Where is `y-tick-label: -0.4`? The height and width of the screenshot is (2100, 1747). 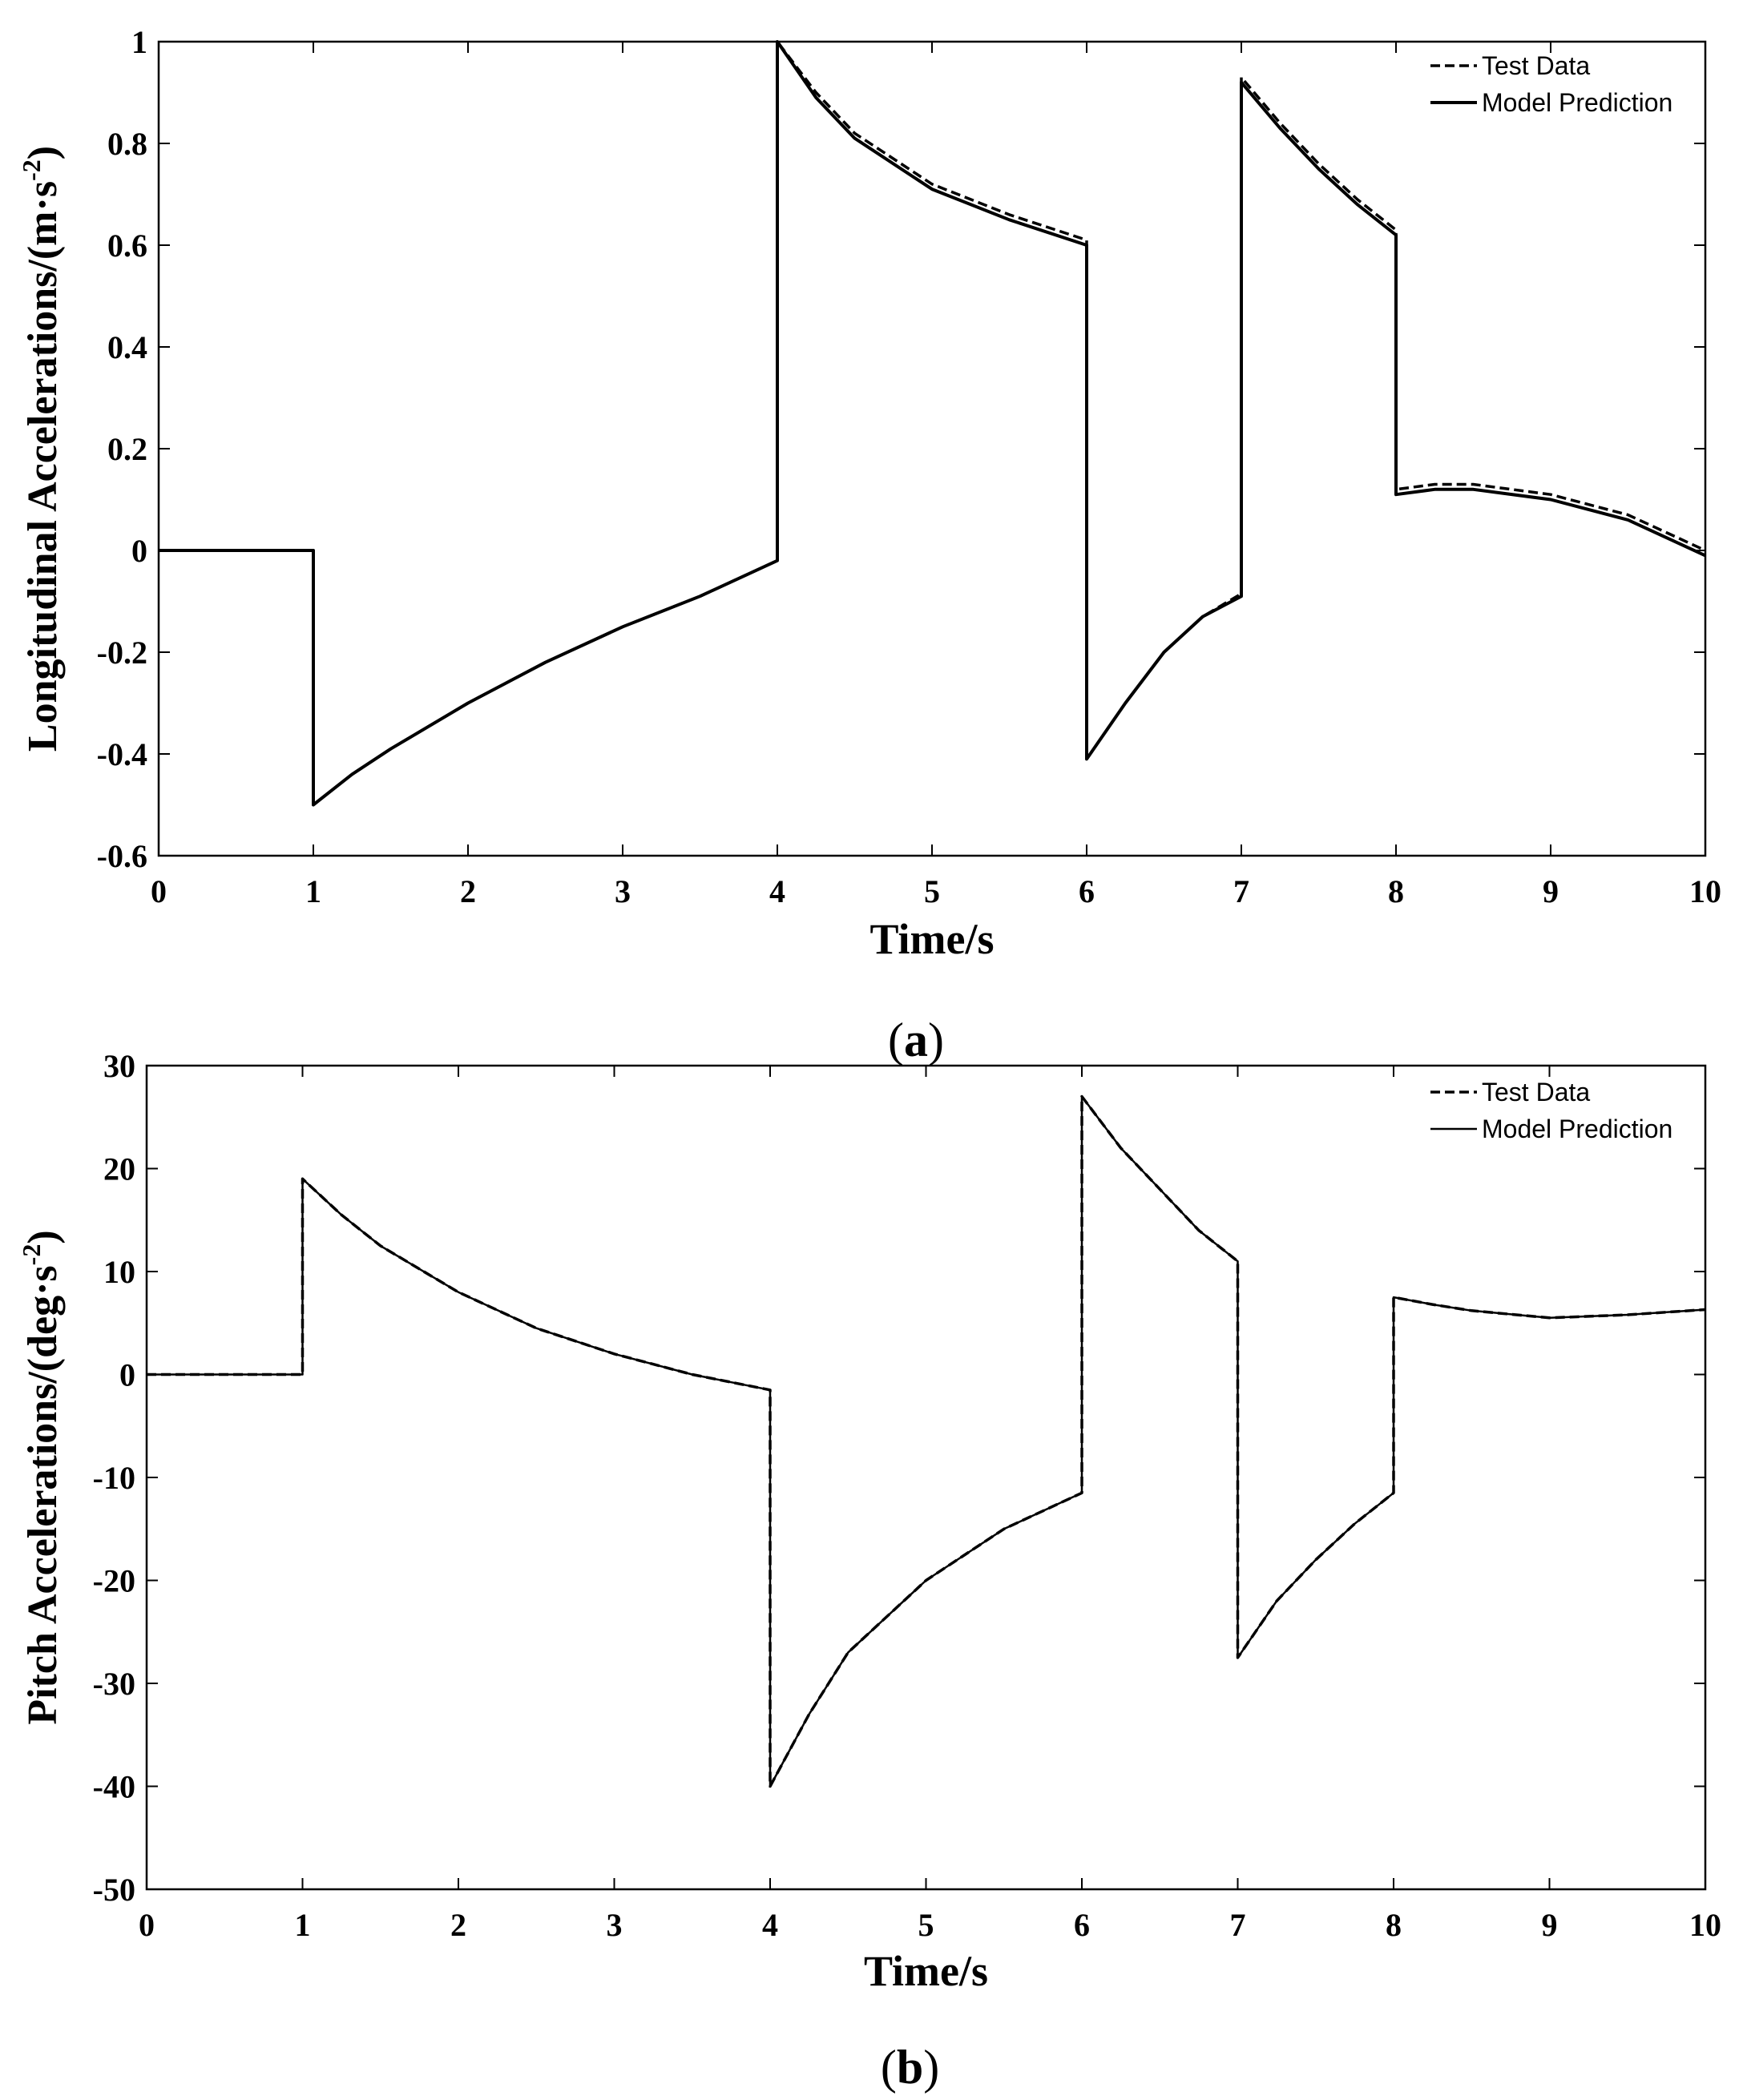
y-tick-label: -0.4 is located at coordinates (122, 754).